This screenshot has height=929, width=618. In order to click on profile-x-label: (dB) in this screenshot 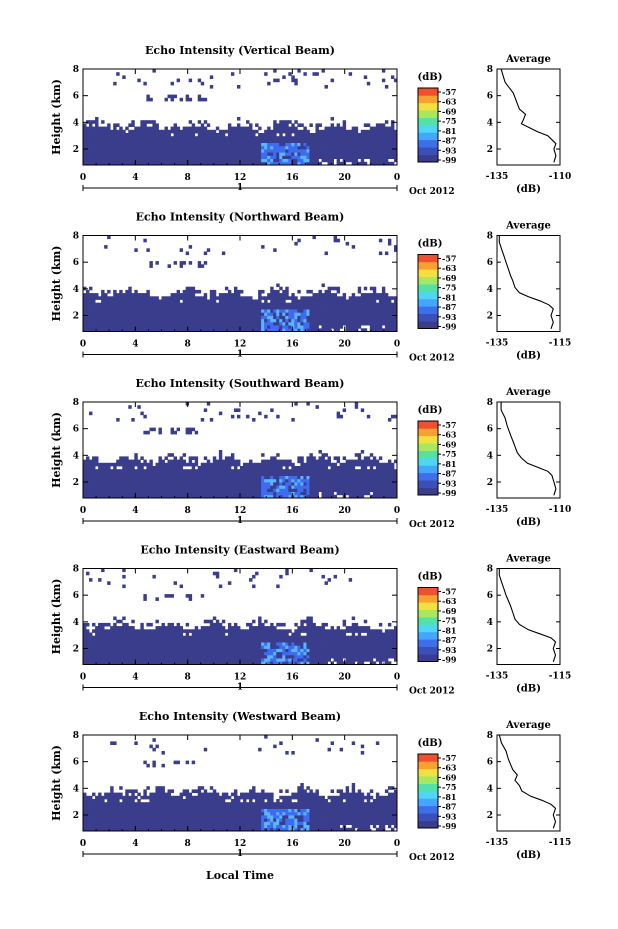, I will do `click(528, 356)`.